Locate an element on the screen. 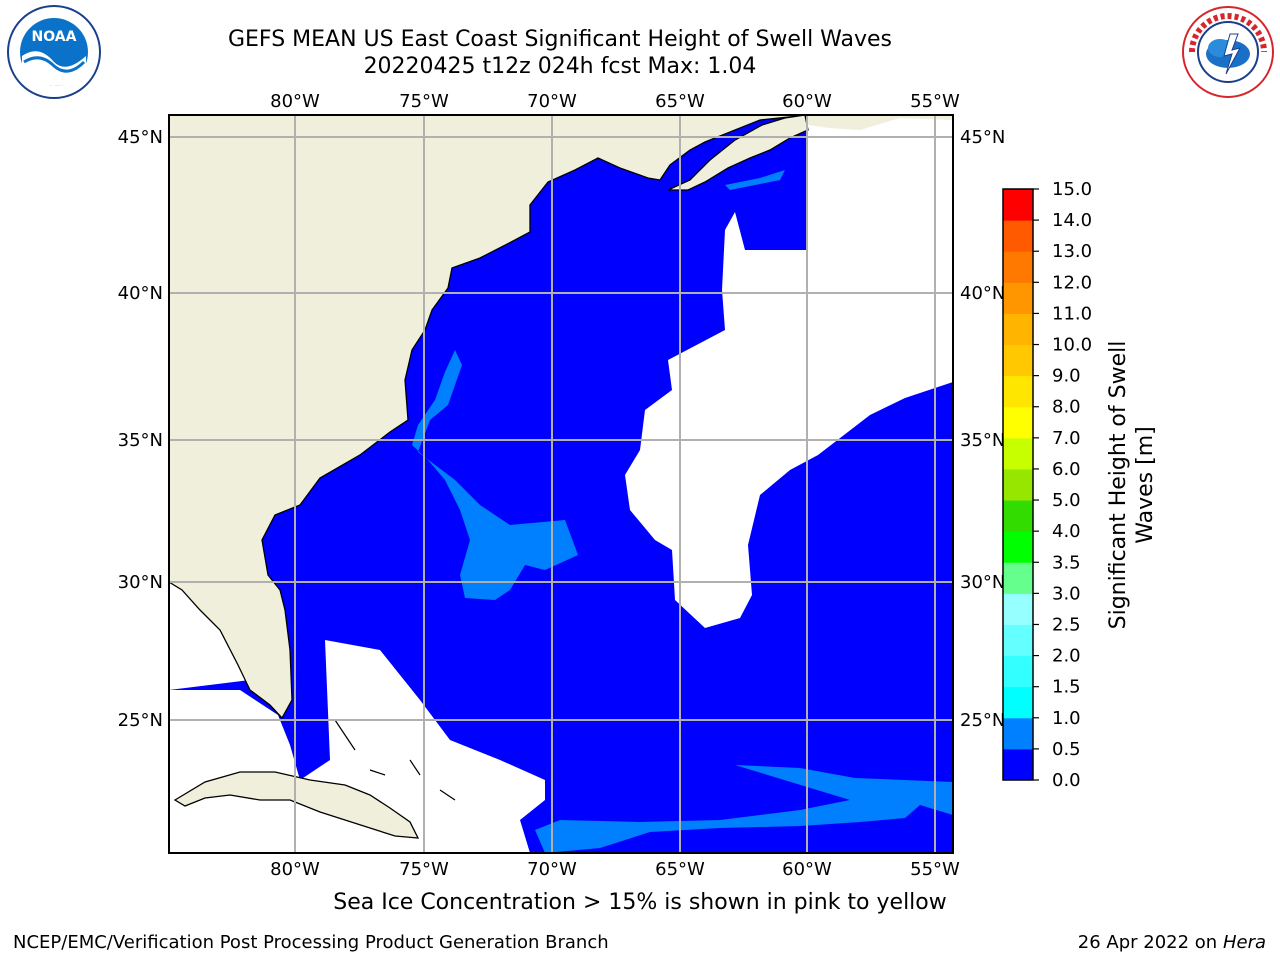 The width and height of the screenshot is (1280, 960). noaa-logo-text: NOAA is located at coordinates (54, 37).